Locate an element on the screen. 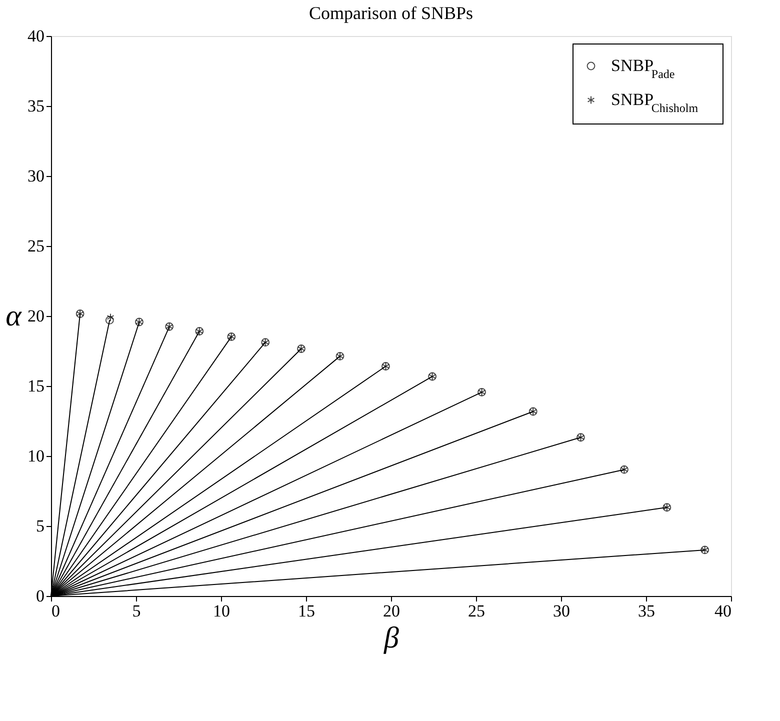 Image resolution: width=780 pixels, height=721 pixels. x-tick-label: 25 is located at coordinates (476, 611).